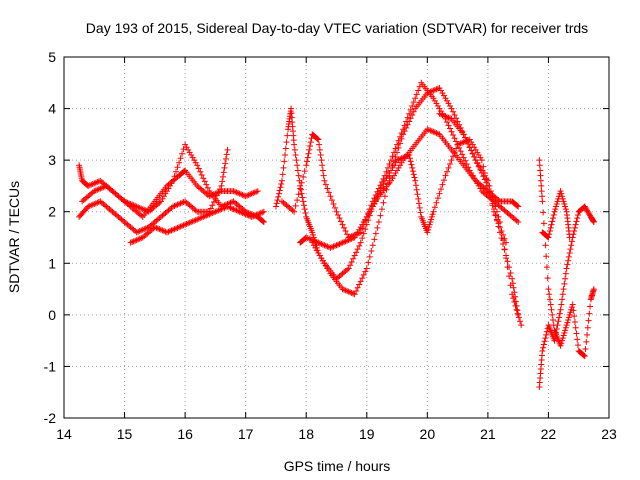 This screenshot has width=640, height=480. Describe the element at coordinates (50, 418) in the screenshot. I see `y-tick-label: -2` at that location.